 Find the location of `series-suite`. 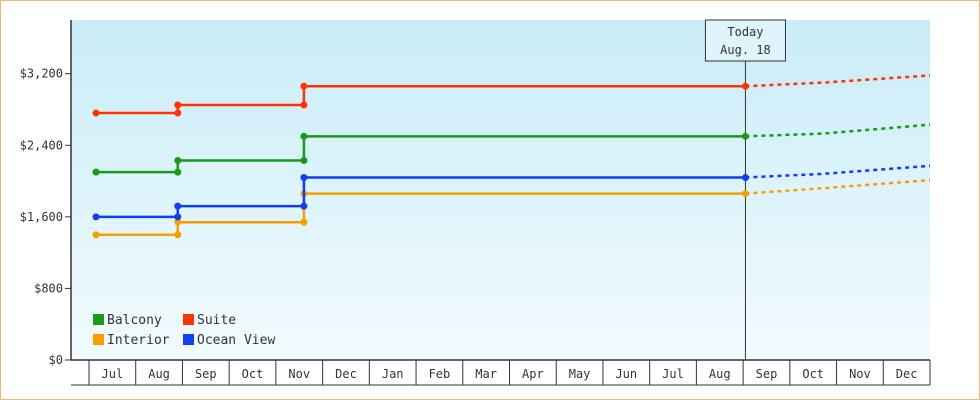

series-suite is located at coordinates (511, 95).